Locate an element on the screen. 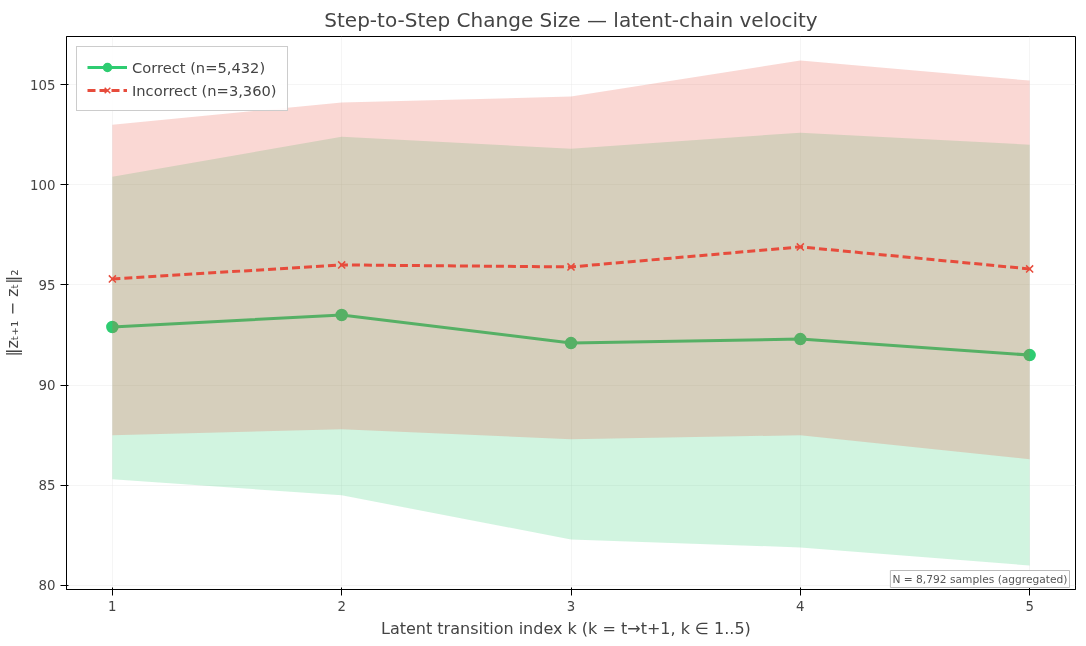  y-tick-label: 95 is located at coordinates (47, 285).